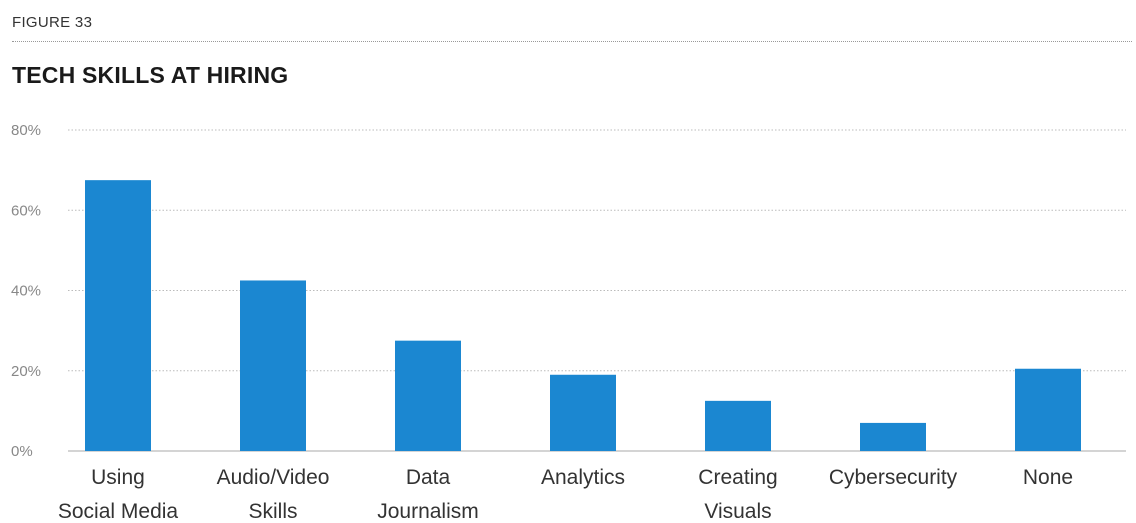 Image resolution: width=1136 pixels, height=523 pixels. I want to click on y-tick-label: 60%, so click(26, 210).